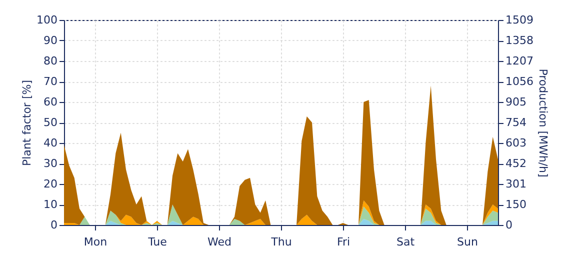 Image resolution: width=570 pixels, height=263 pixels. Describe the element at coordinates (51, 102) in the screenshot. I see `y-tick-label: 60` at that location.